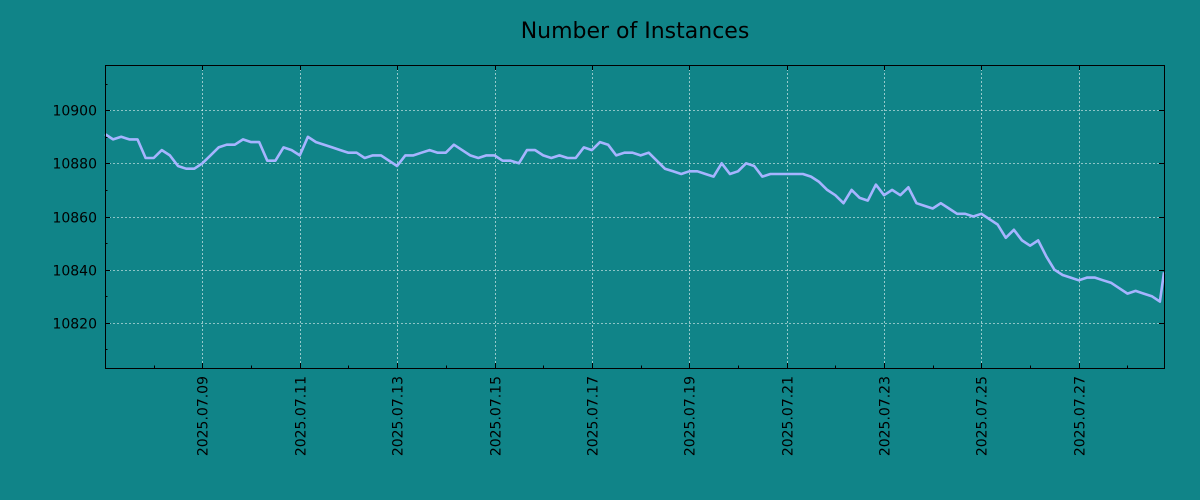 This screenshot has height=500, width=1200. Describe the element at coordinates (399, 416) in the screenshot. I see `x-tick-label: 2025.07.13` at that location.